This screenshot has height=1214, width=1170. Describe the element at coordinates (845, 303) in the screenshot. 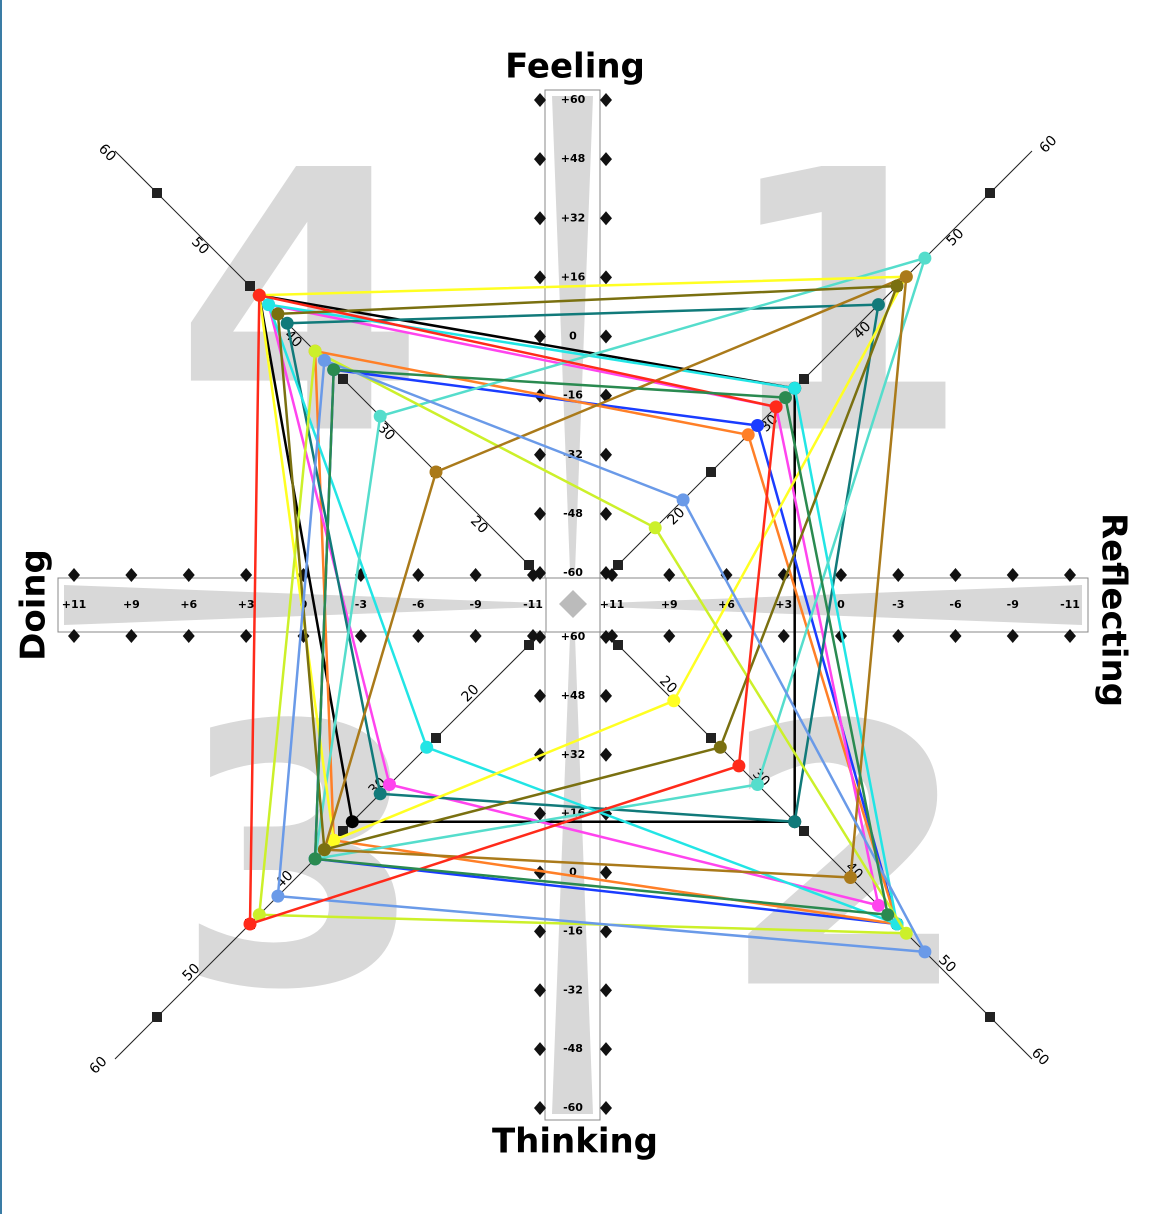

I see `quadrant-number: 1` at that location.